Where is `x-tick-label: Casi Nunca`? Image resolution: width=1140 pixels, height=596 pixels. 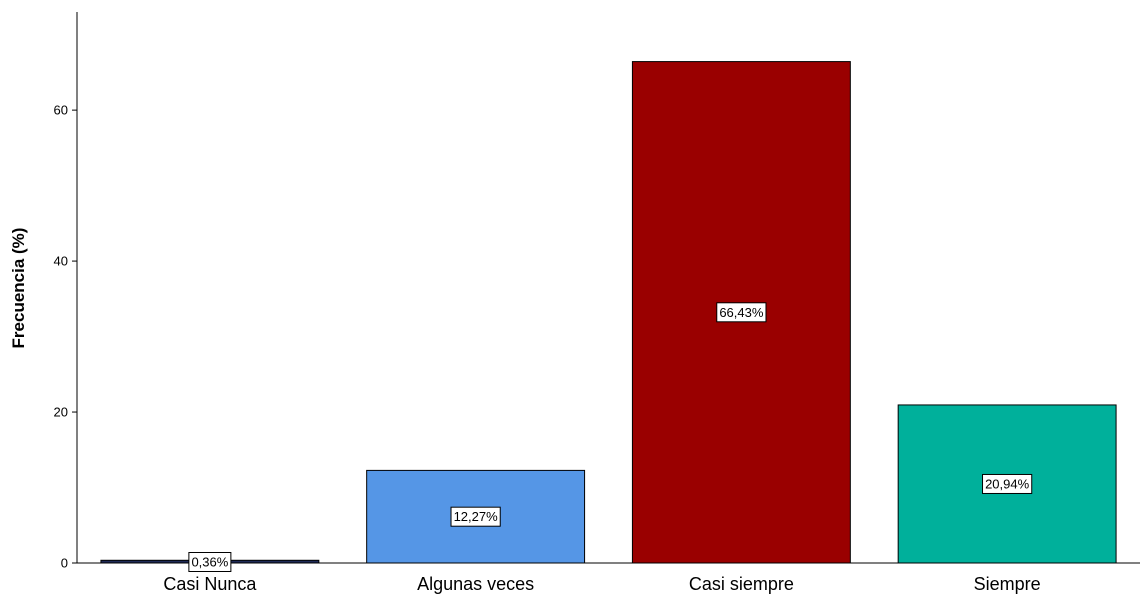 x-tick-label: Casi Nunca is located at coordinates (210, 584).